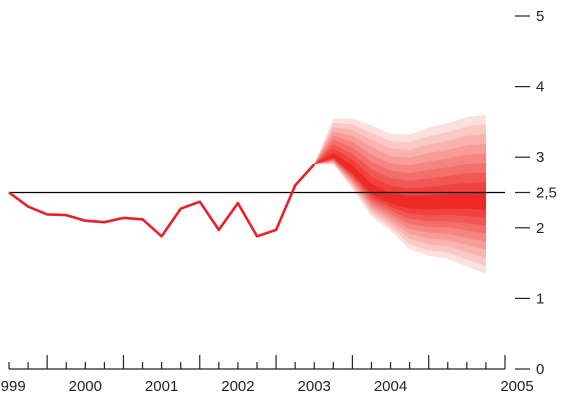 Image resolution: width=563 pixels, height=396 pixels. I want to click on x-tick-label: 2004, so click(390, 386).